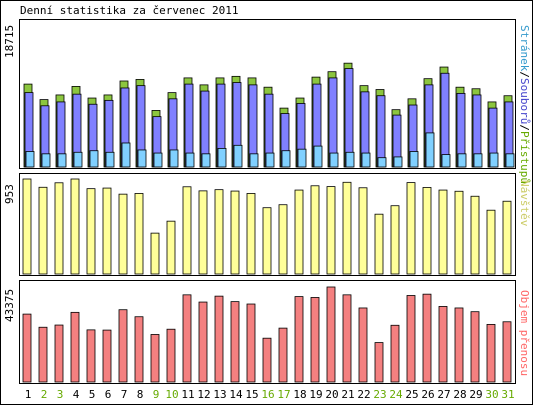 This screenshot has width=533, height=409. Describe the element at coordinates (124, 394) in the screenshot. I see `day-label: 7` at that location.